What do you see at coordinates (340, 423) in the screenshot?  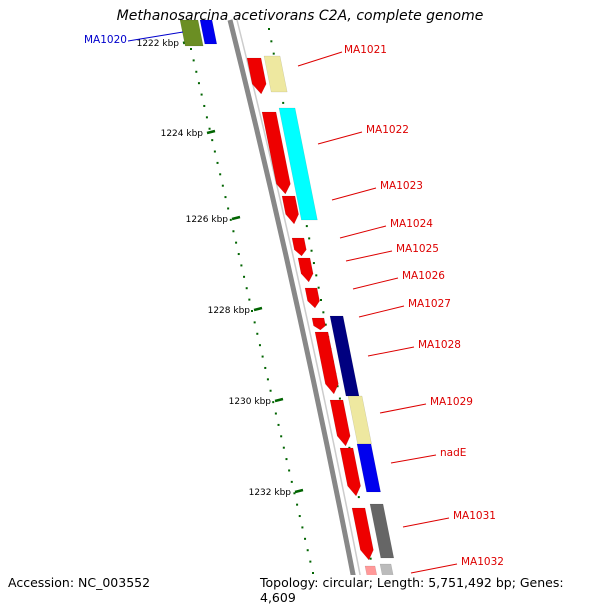 I see `gene-ma1029-cds` at bounding box center [340, 423].